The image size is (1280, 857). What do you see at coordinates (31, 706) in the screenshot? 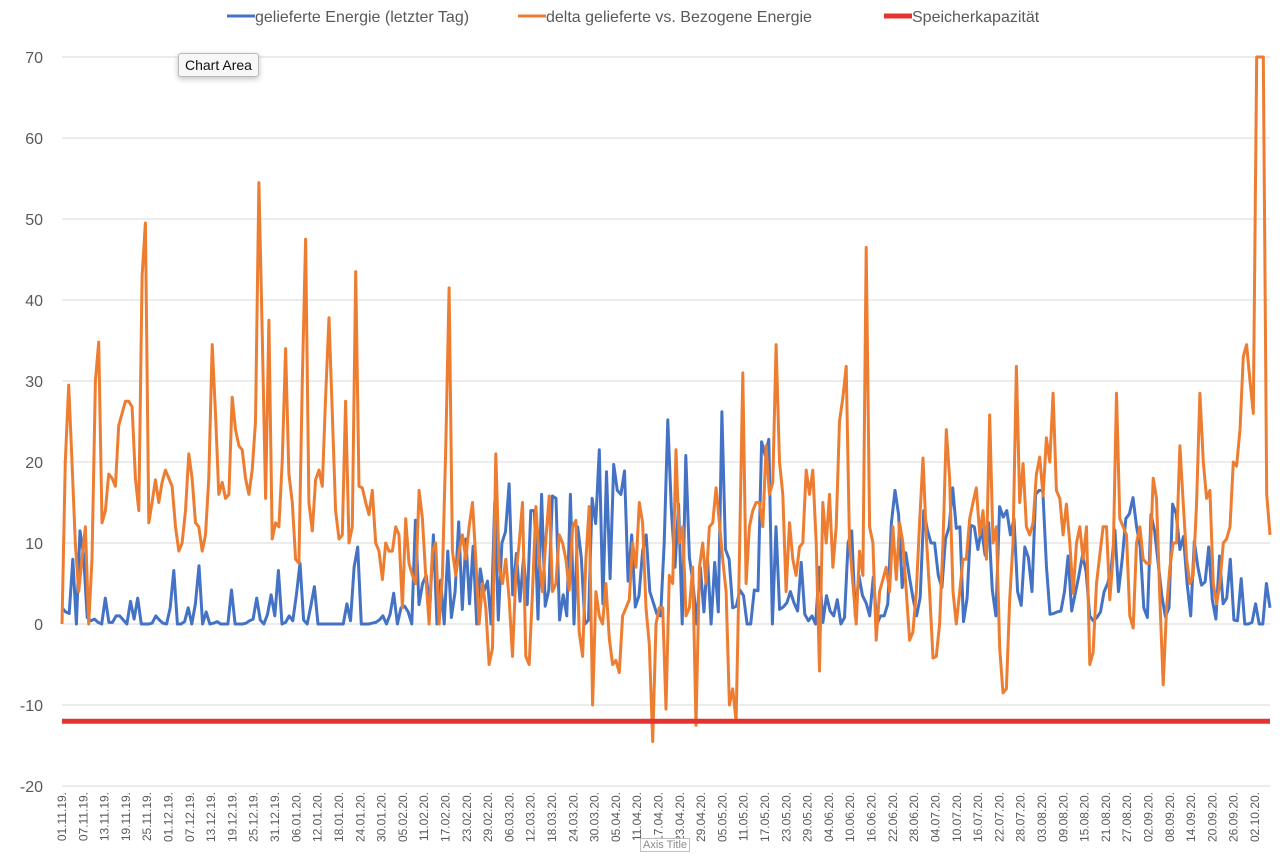
I see `y-tick-label: -10` at bounding box center [31, 706].